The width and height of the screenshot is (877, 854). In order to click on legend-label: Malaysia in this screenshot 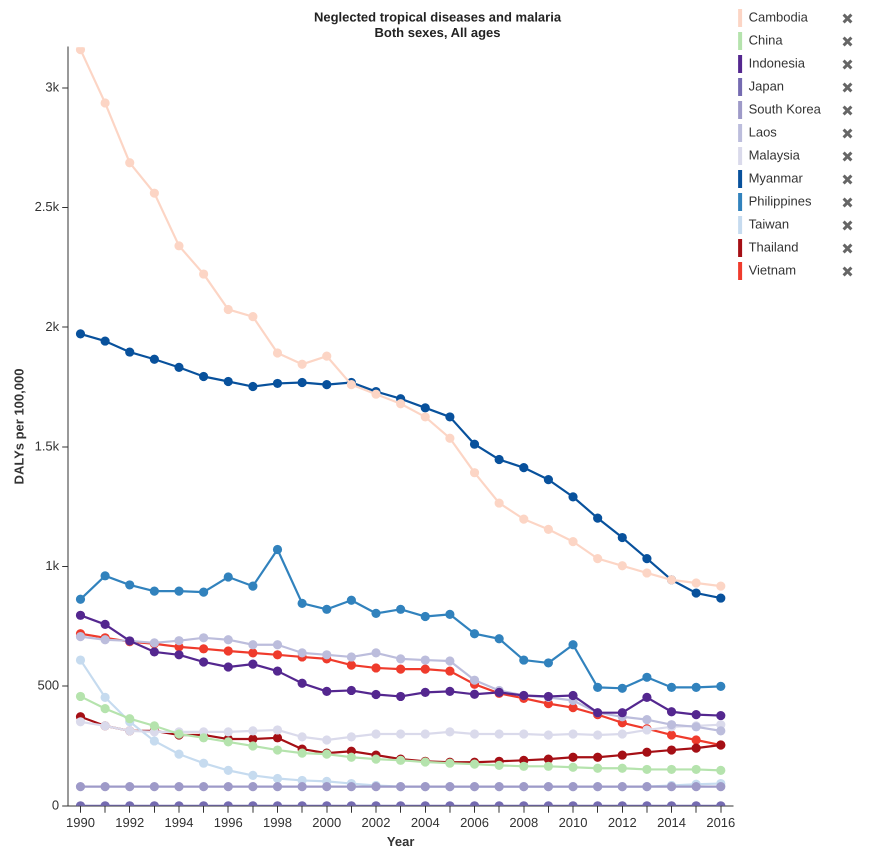, I will do `click(792, 155)`.